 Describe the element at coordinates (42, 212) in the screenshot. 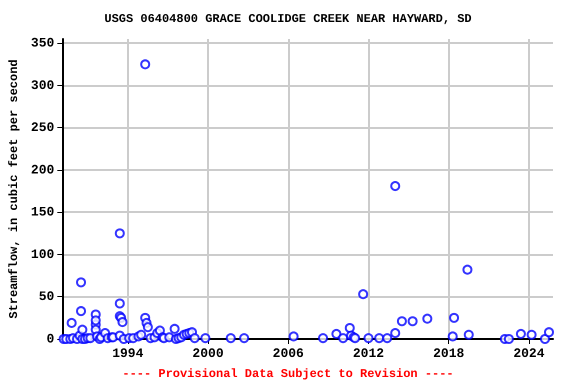

I see `y-tick-label: 150` at that location.